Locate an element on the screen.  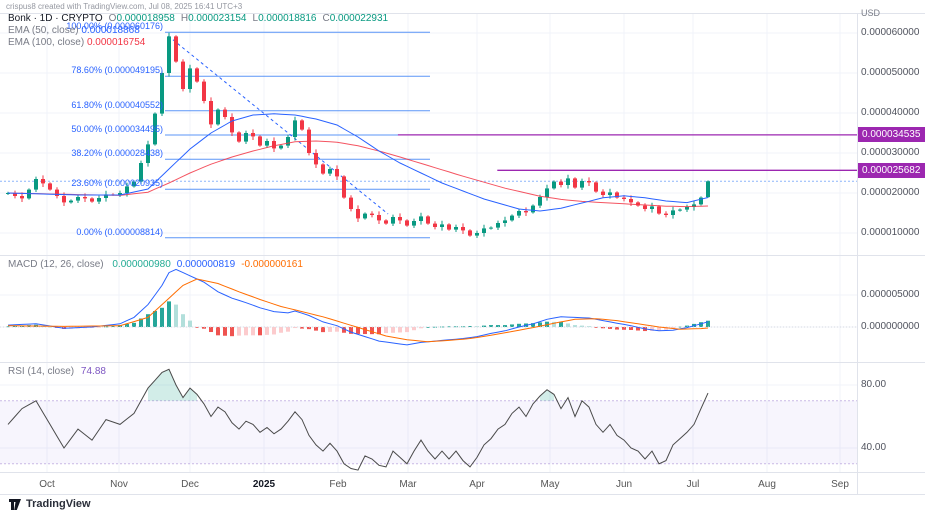
time-axis-label: Nov is located at coordinates (119, 484).